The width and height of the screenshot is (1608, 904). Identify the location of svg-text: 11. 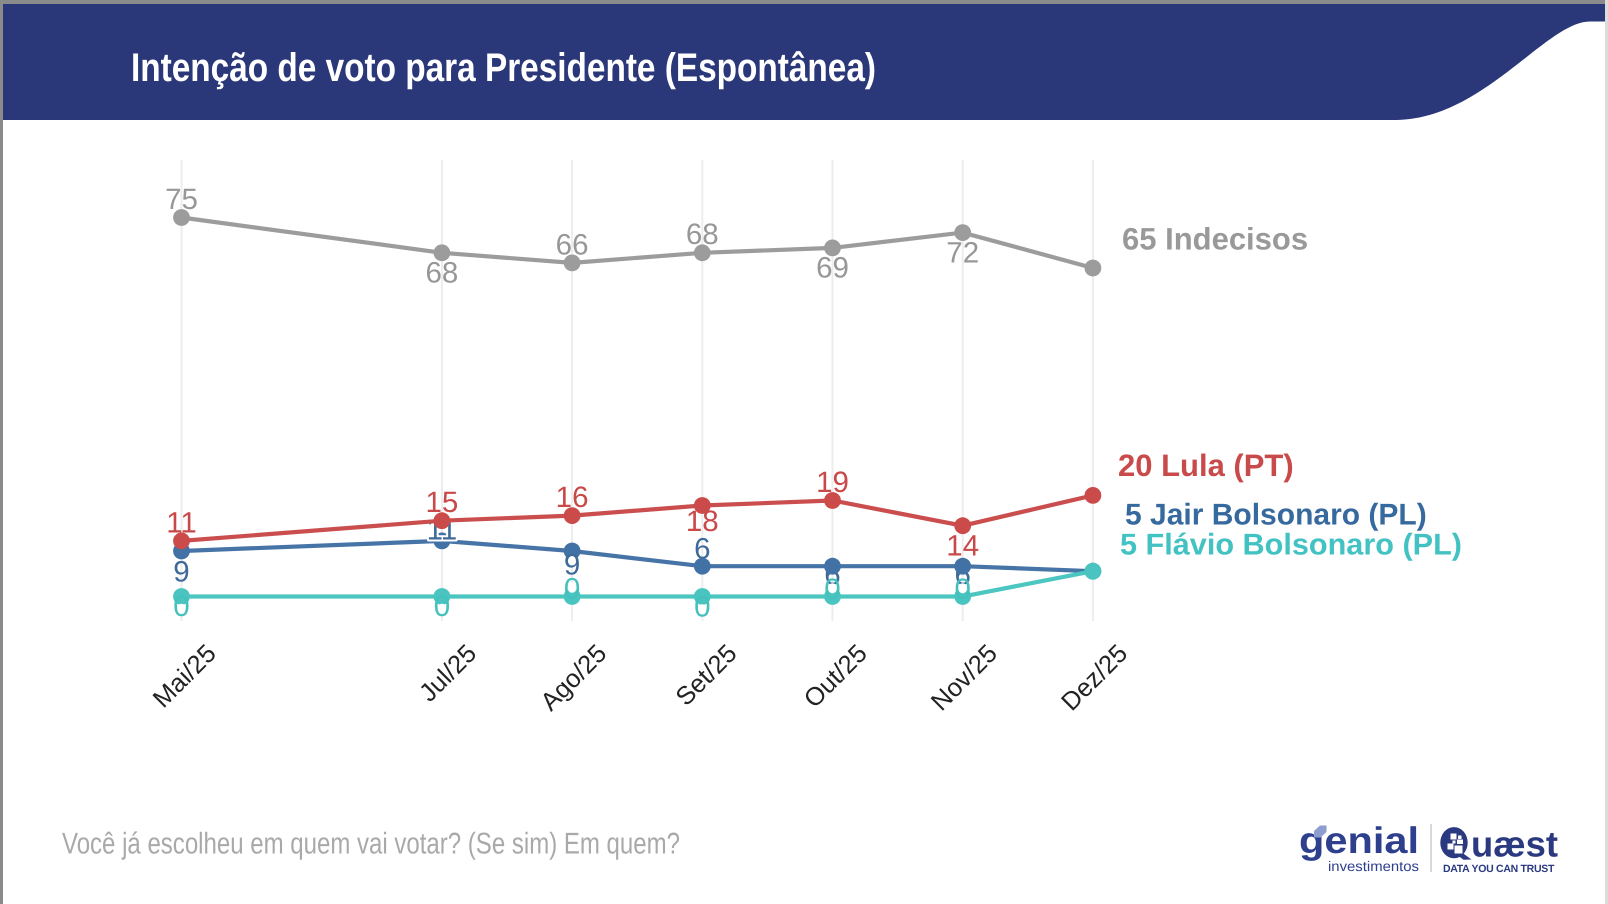
(181, 522).